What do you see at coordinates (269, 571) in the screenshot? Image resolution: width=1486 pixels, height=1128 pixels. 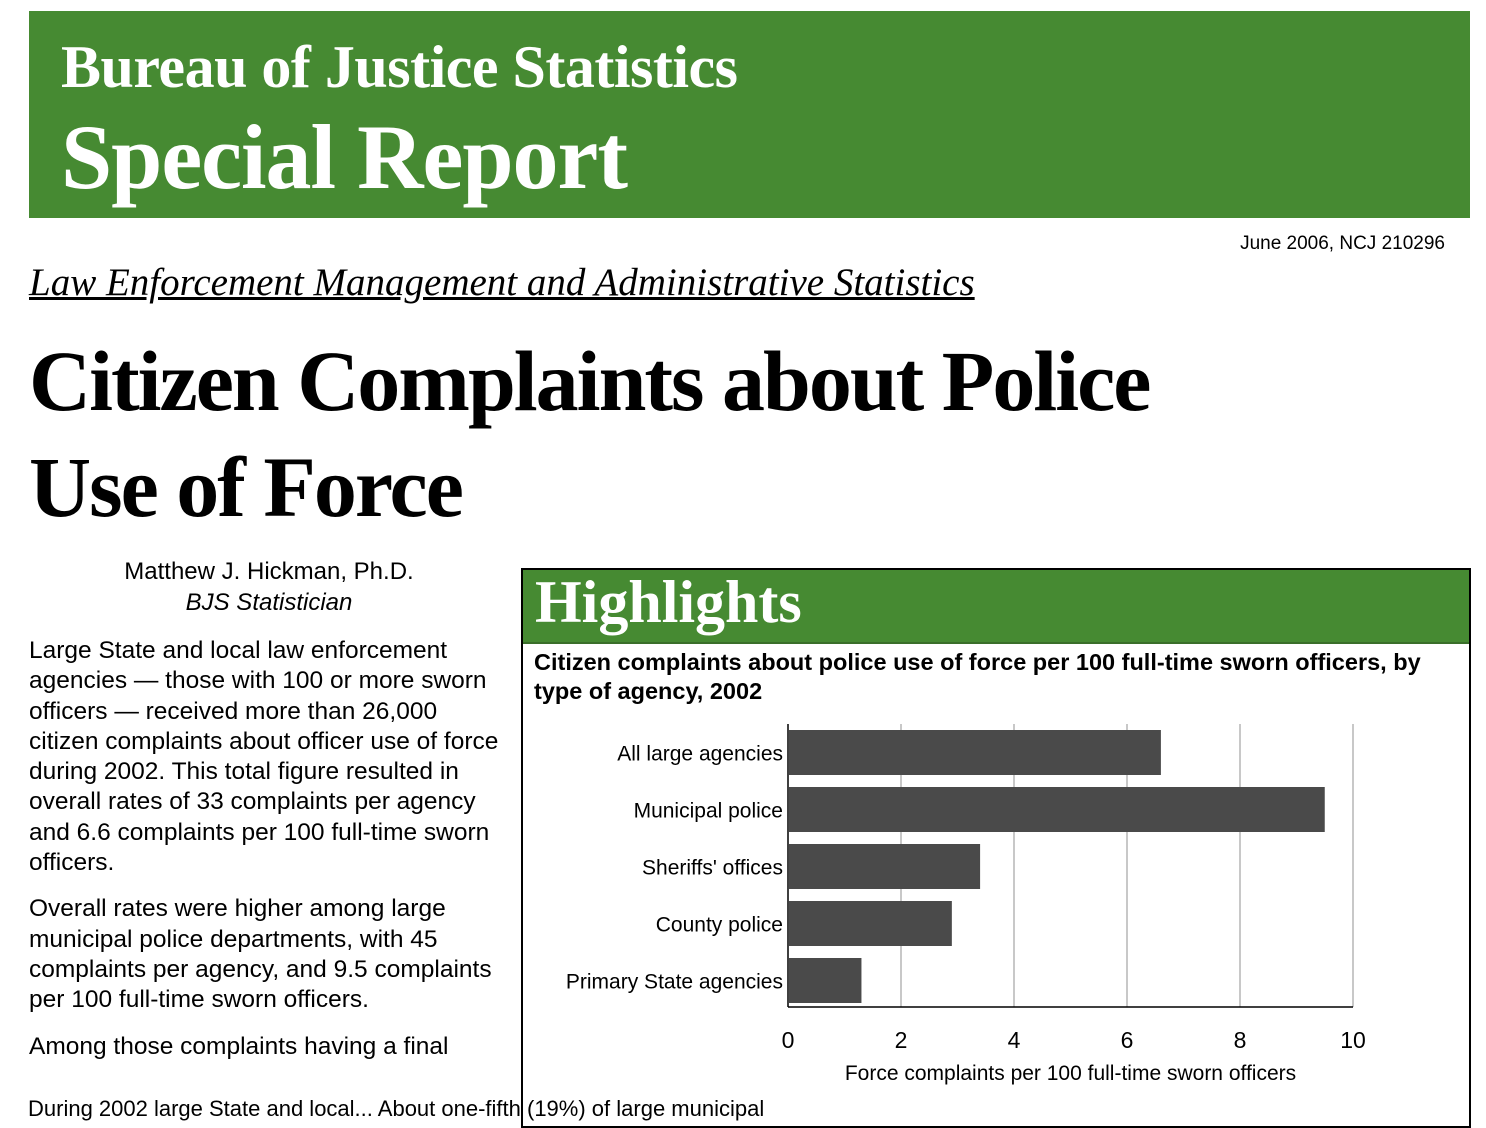 I see `author-name: Matthew J. Hickman, Ph.D.` at bounding box center [269, 571].